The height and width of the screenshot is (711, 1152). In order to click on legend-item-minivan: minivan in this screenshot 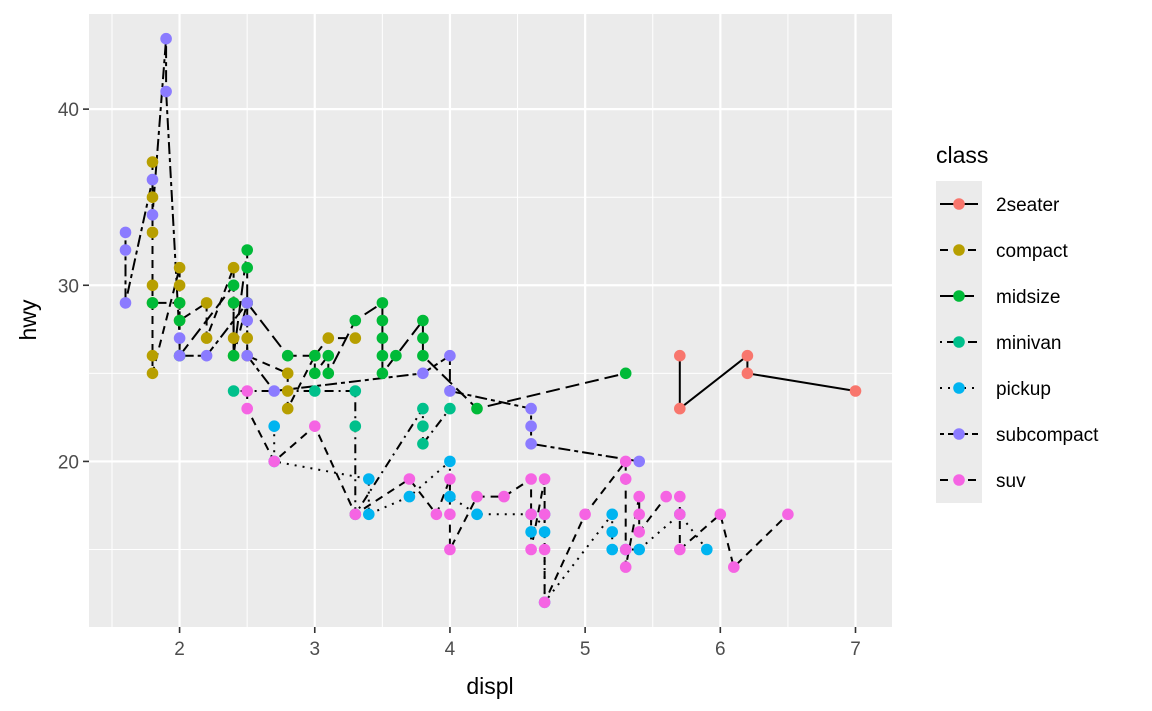, I will do `click(1000, 343)`.